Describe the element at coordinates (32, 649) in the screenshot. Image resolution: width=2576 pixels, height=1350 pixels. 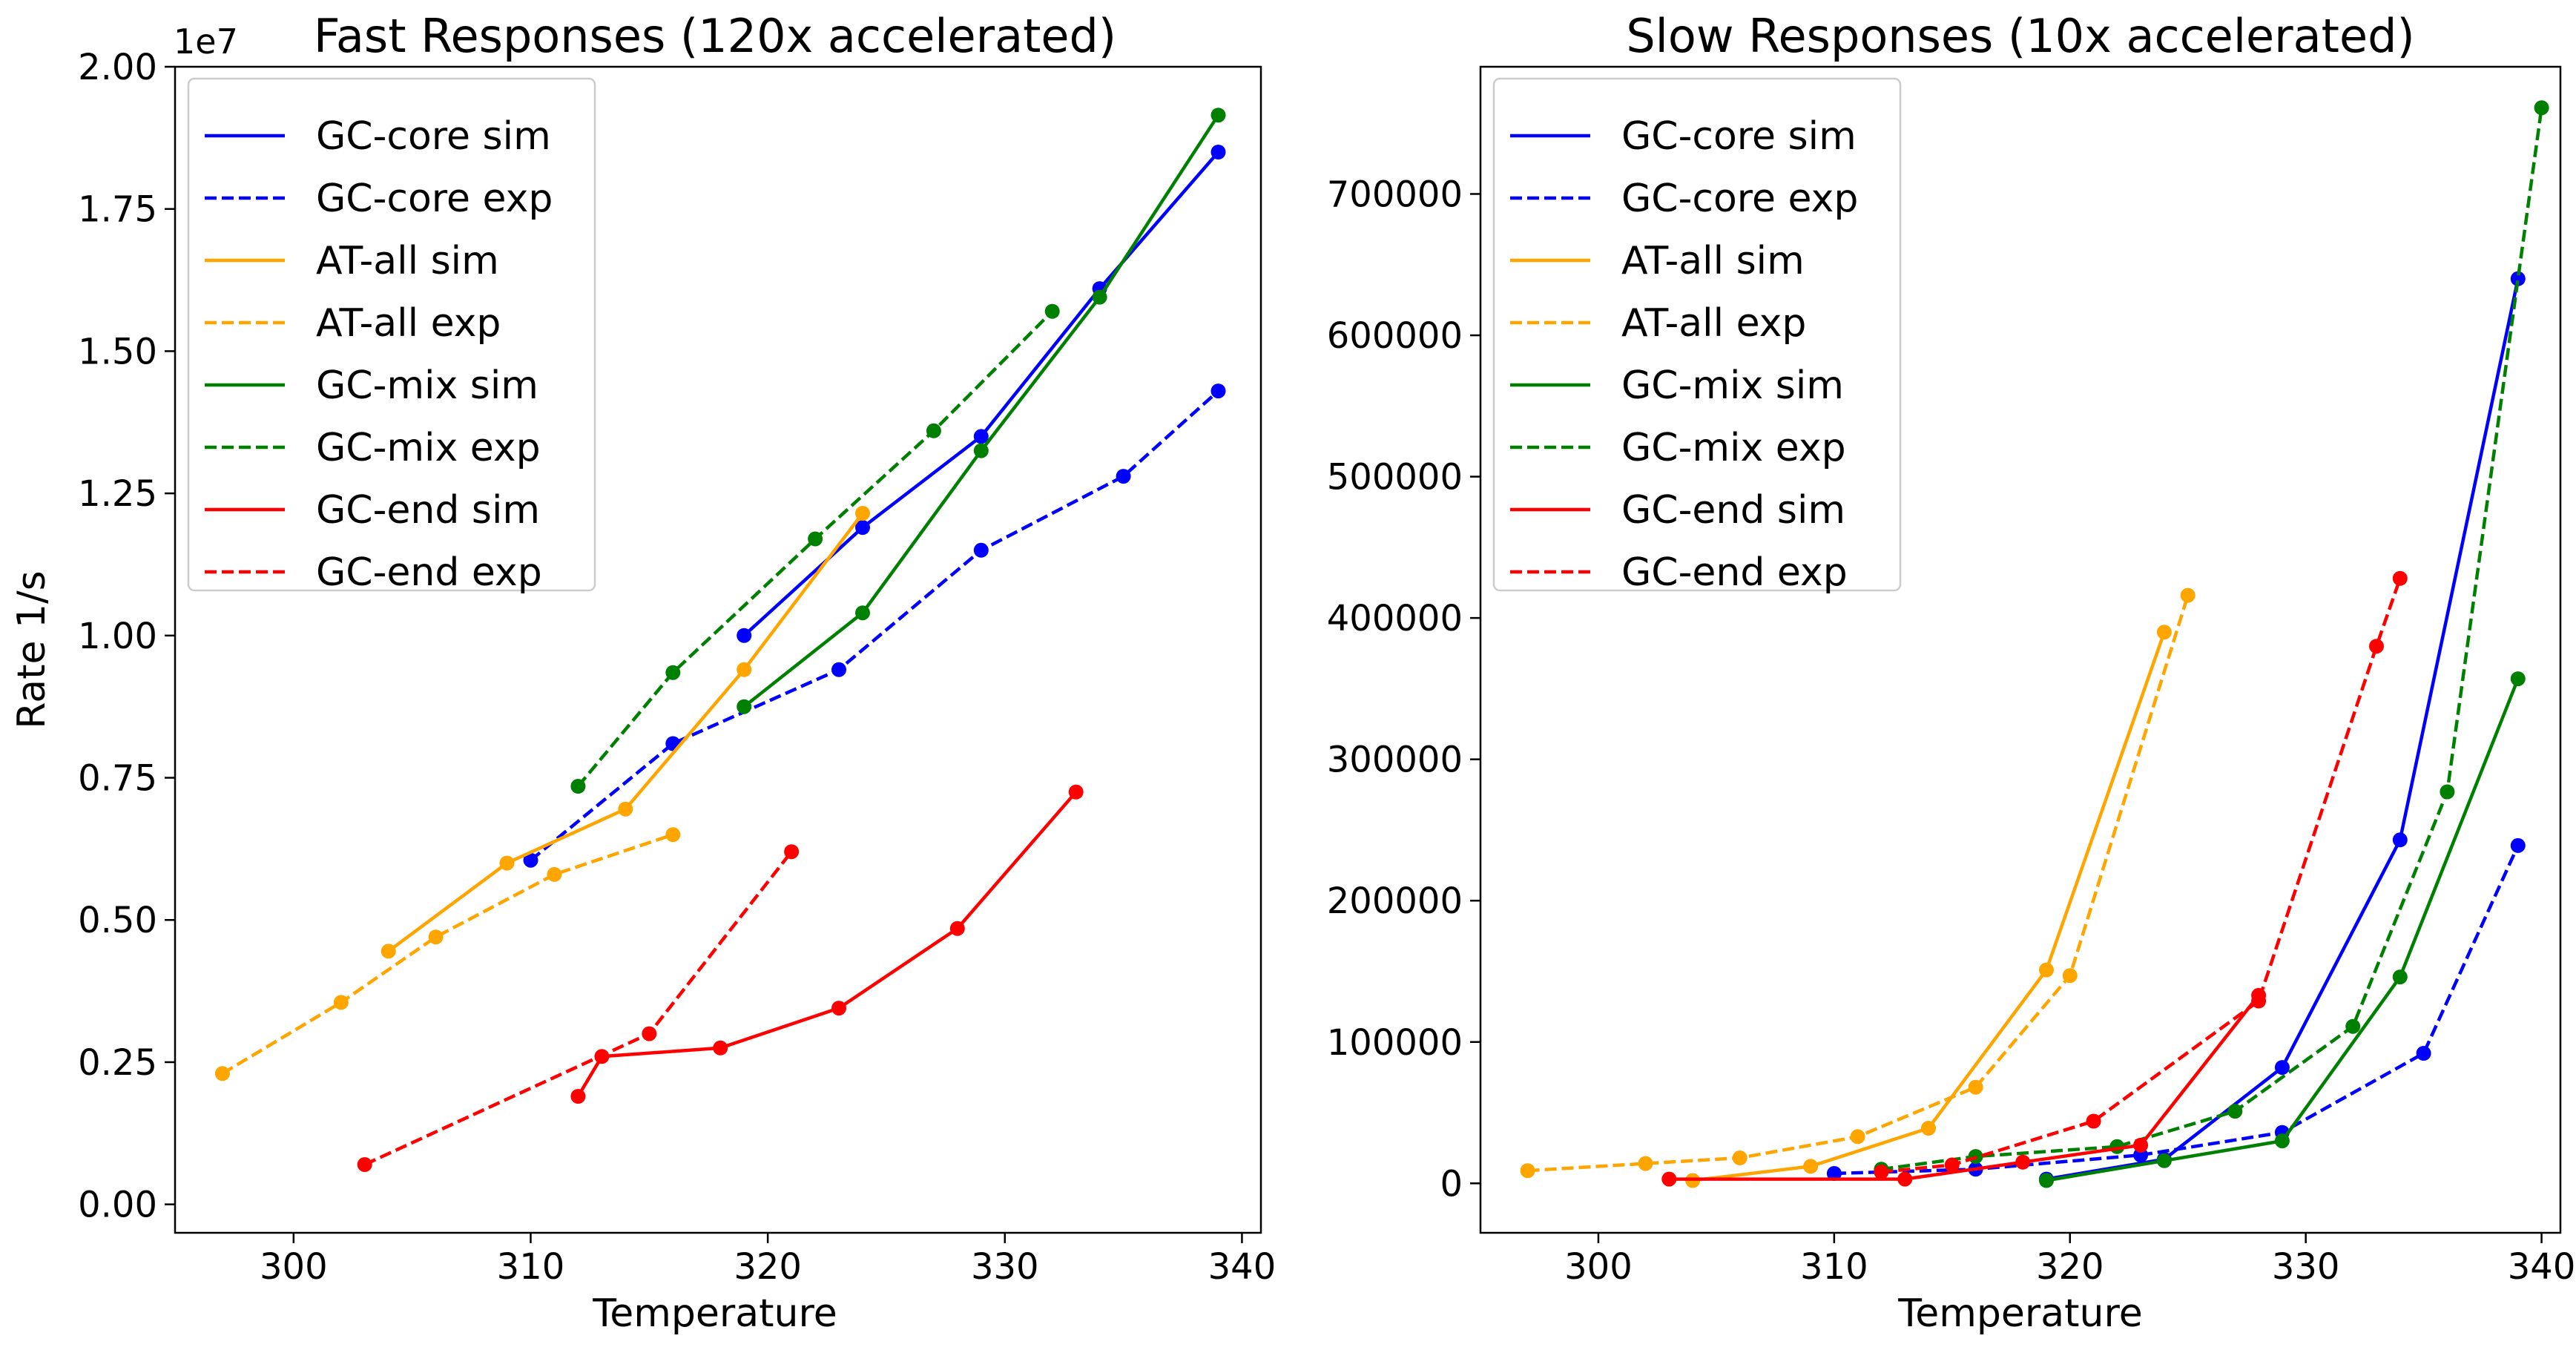
I see `y-axis-label: Rate 1/s` at that location.